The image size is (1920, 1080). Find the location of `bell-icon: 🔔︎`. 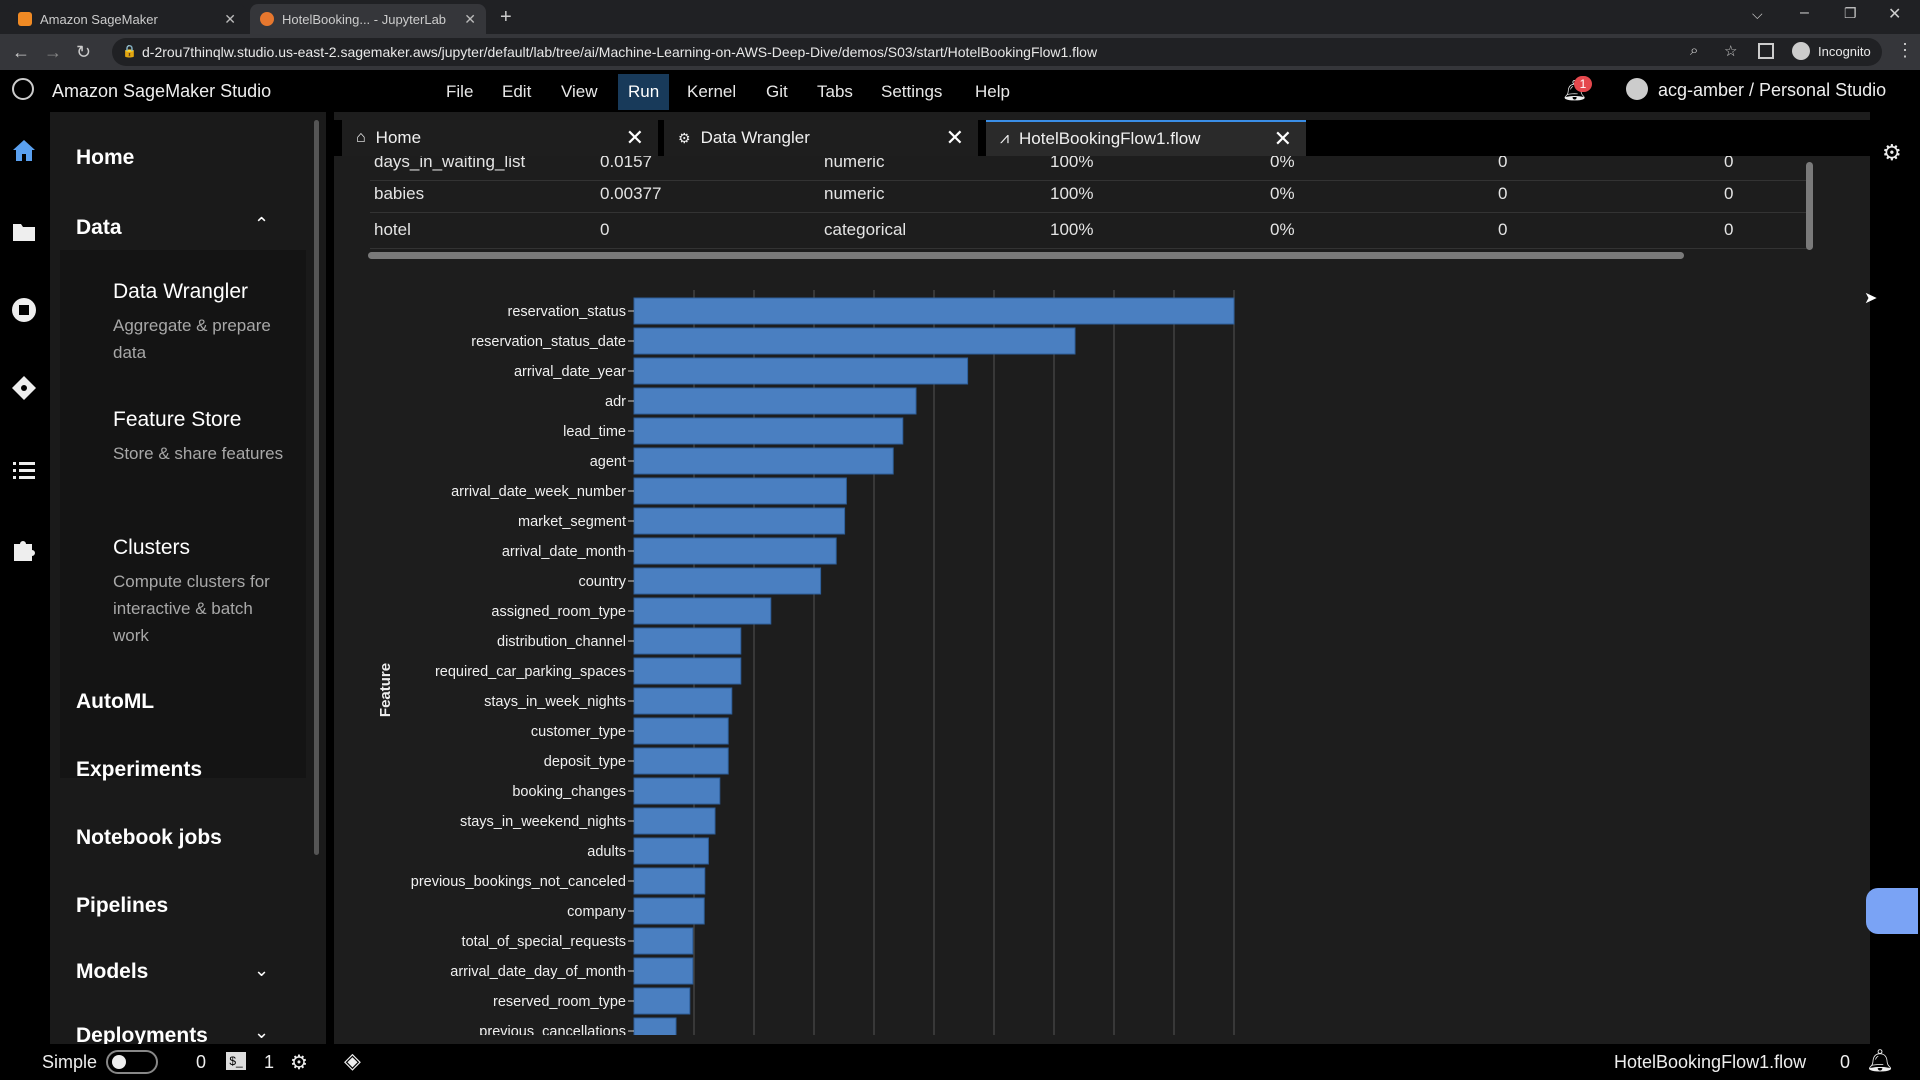

bell-icon: 🔔︎ is located at coordinates (1880, 1060).